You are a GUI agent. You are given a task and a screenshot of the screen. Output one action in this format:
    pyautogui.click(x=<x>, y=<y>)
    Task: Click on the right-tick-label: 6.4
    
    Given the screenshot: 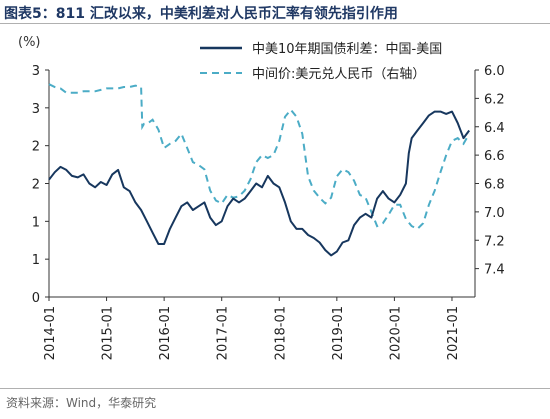 What is the action you would take?
    pyautogui.click(x=494, y=128)
    